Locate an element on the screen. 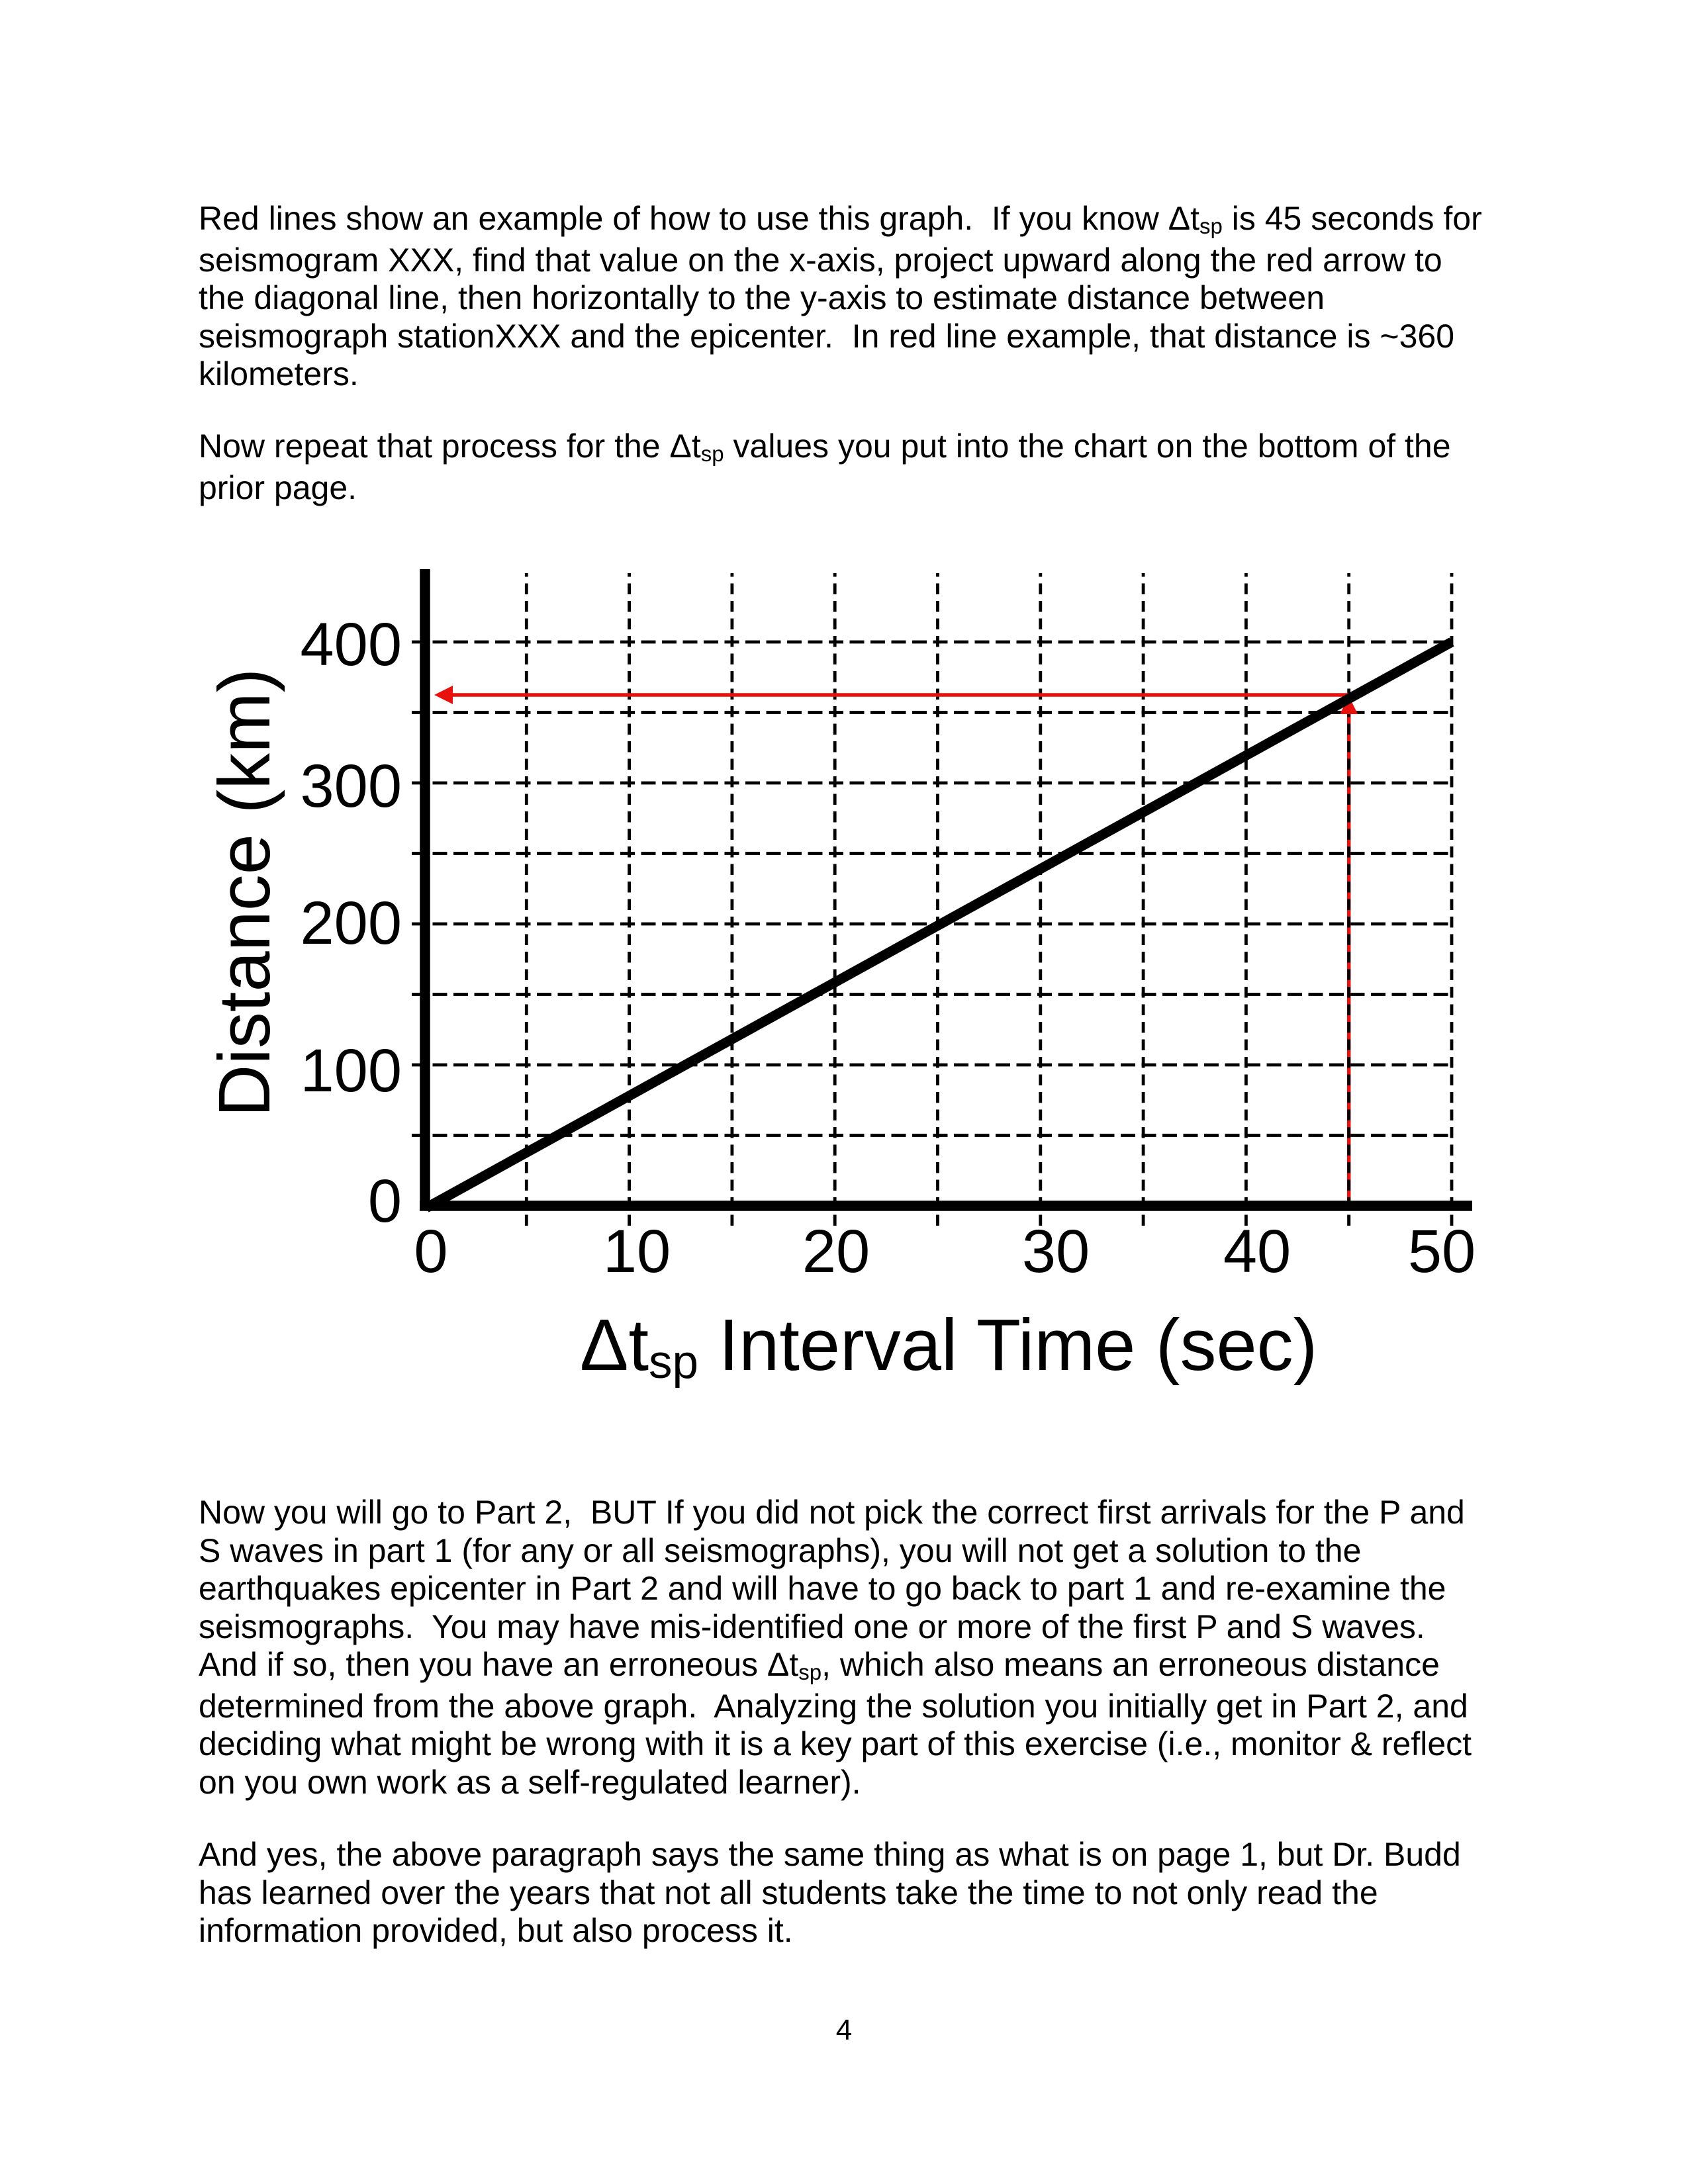  svg-text: 10 is located at coordinates (637, 1251).